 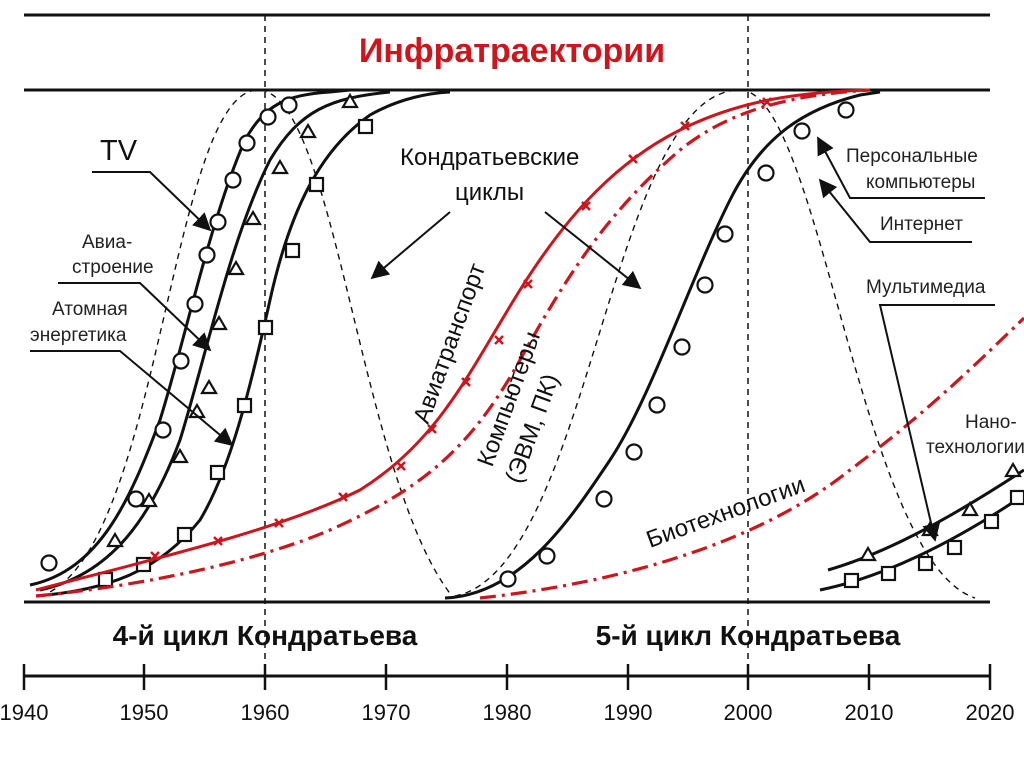 I want to click on tick-label: 1990, so click(x=628, y=712).